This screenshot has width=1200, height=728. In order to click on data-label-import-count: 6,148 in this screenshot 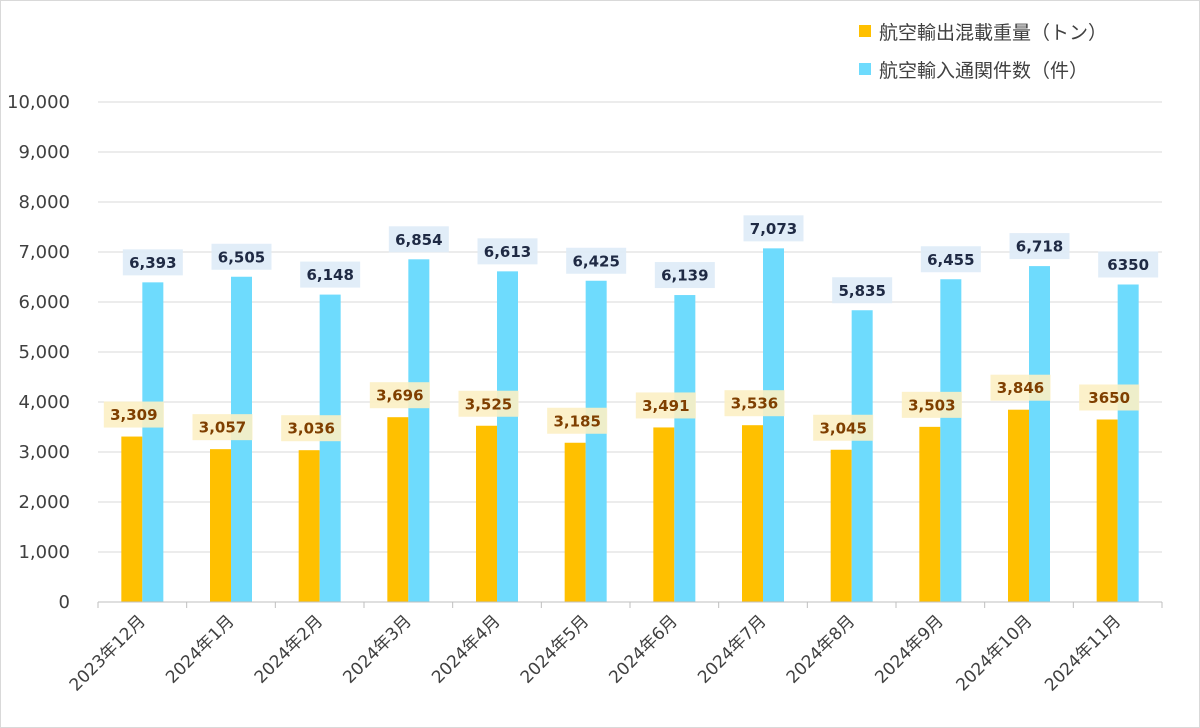, I will do `click(329, 275)`.